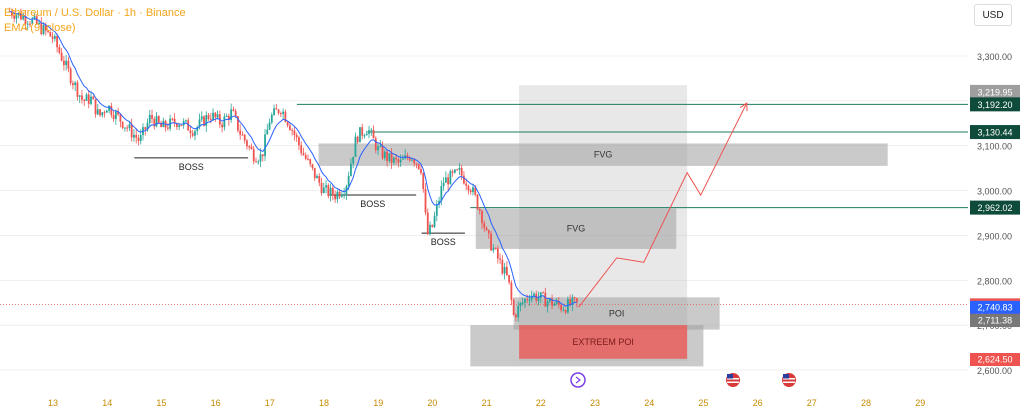 Image resolution: width=1024 pixels, height=419 pixels. Describe the element at coordinates (432, 403) in the screenshot. I see `x-tick-label: 20` at that location.